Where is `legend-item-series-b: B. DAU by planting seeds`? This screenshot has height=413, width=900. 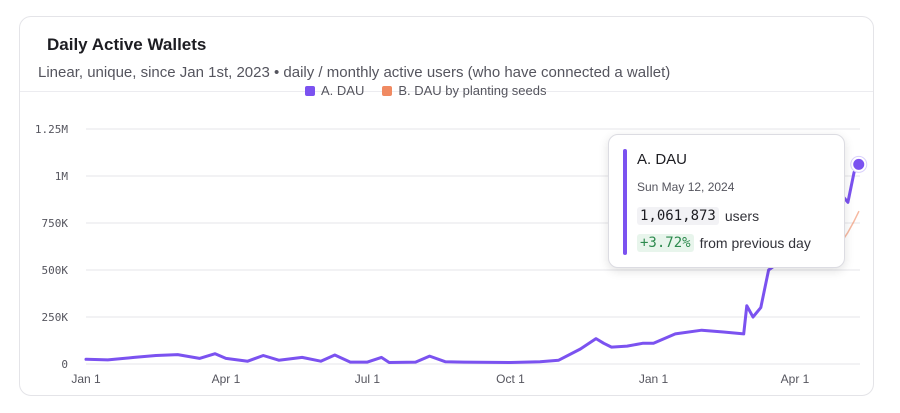
legend-item-series-b: B. DAU by planting seeds is located at coordinates (464, 90).